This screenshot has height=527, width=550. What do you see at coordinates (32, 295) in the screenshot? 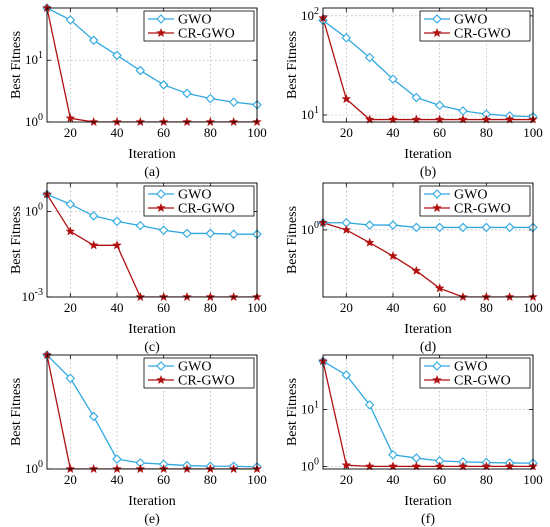
I see `y-tick-label: 10⁻³` at bounding box center [32, 295].